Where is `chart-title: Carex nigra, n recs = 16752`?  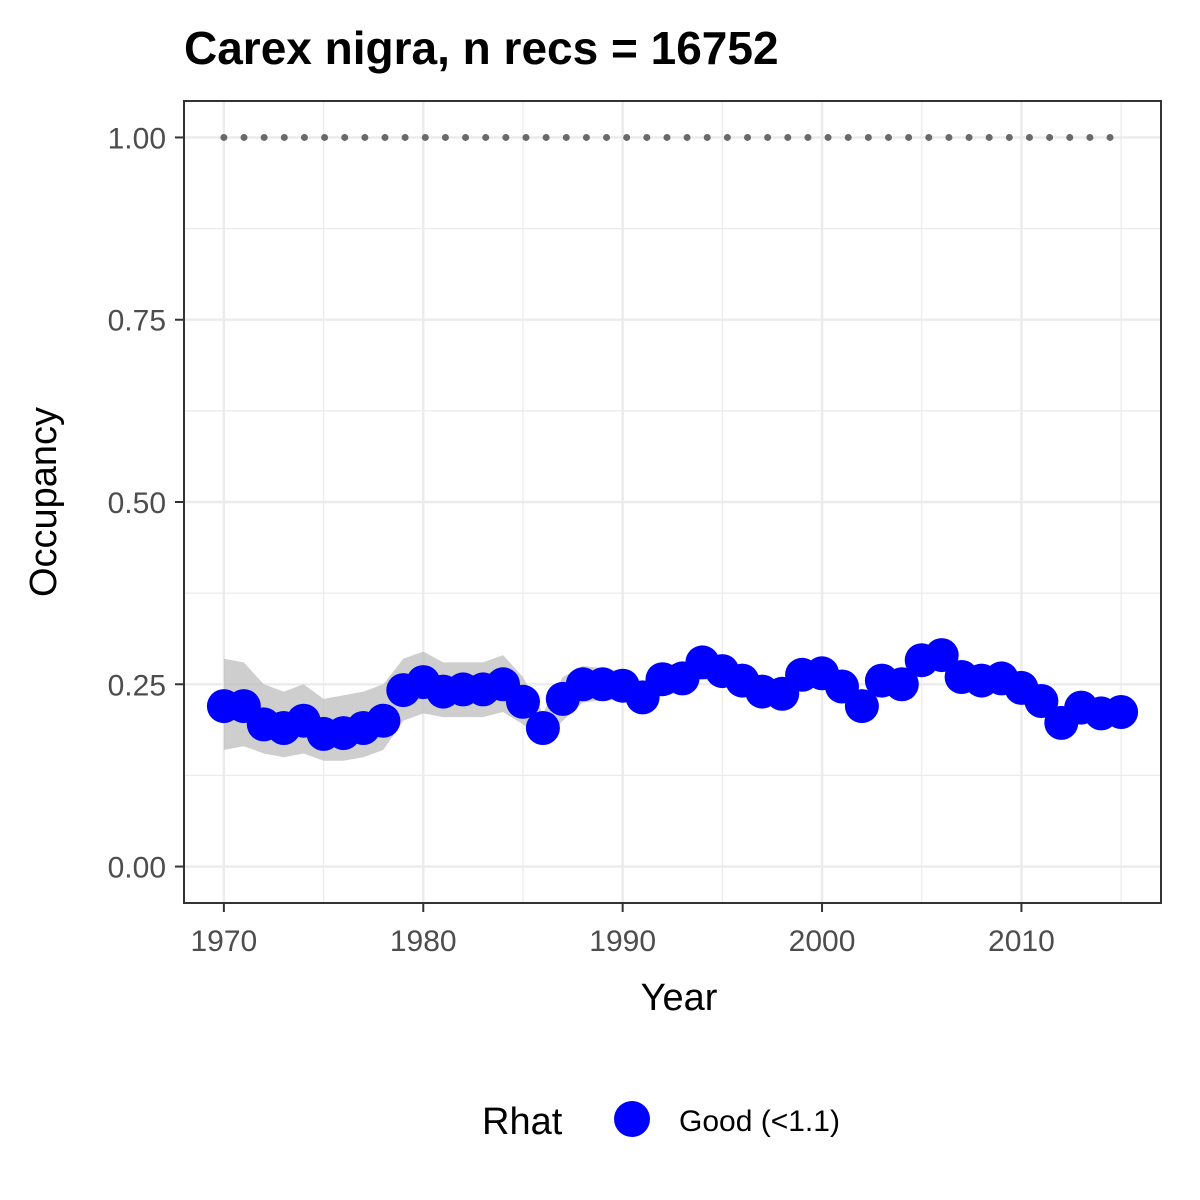 chart-title: Carex nigra, n recs = 16752 is located at coordinates (481, 48).